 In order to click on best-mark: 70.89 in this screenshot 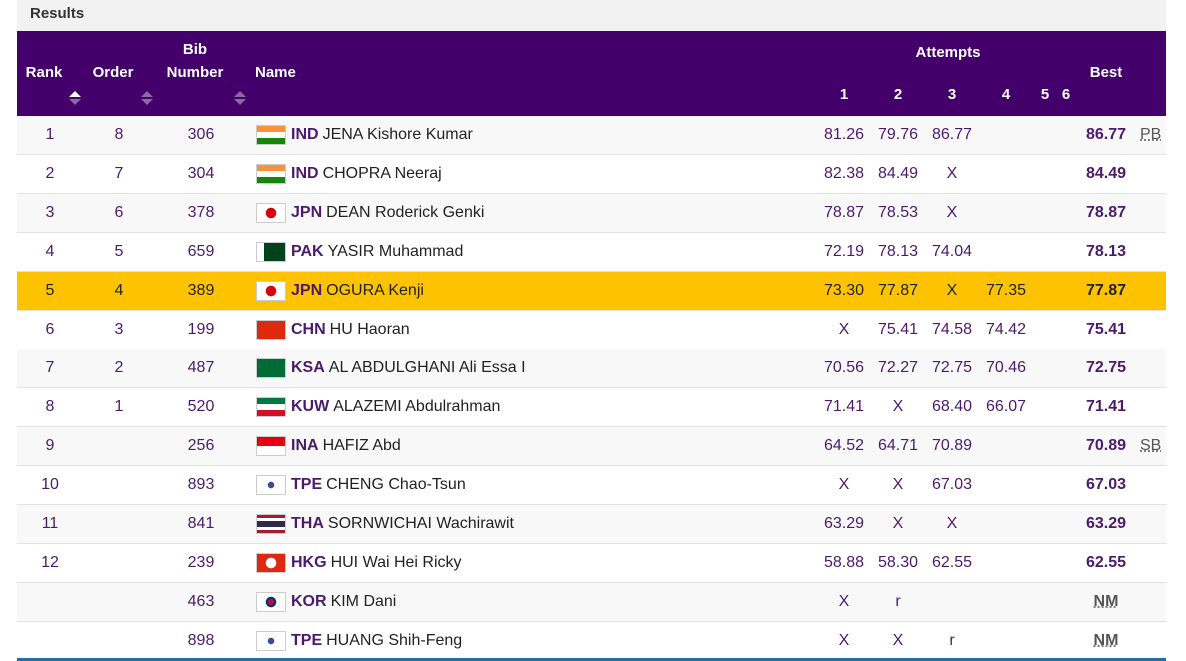, I will do `click(1106, 446)`.